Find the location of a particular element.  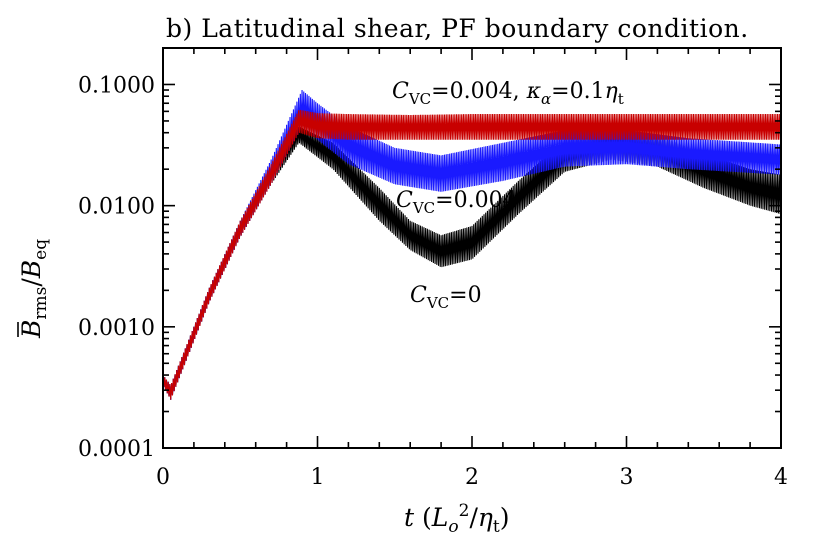

x-tick-label: 0 is located at coordinates (163, 477).